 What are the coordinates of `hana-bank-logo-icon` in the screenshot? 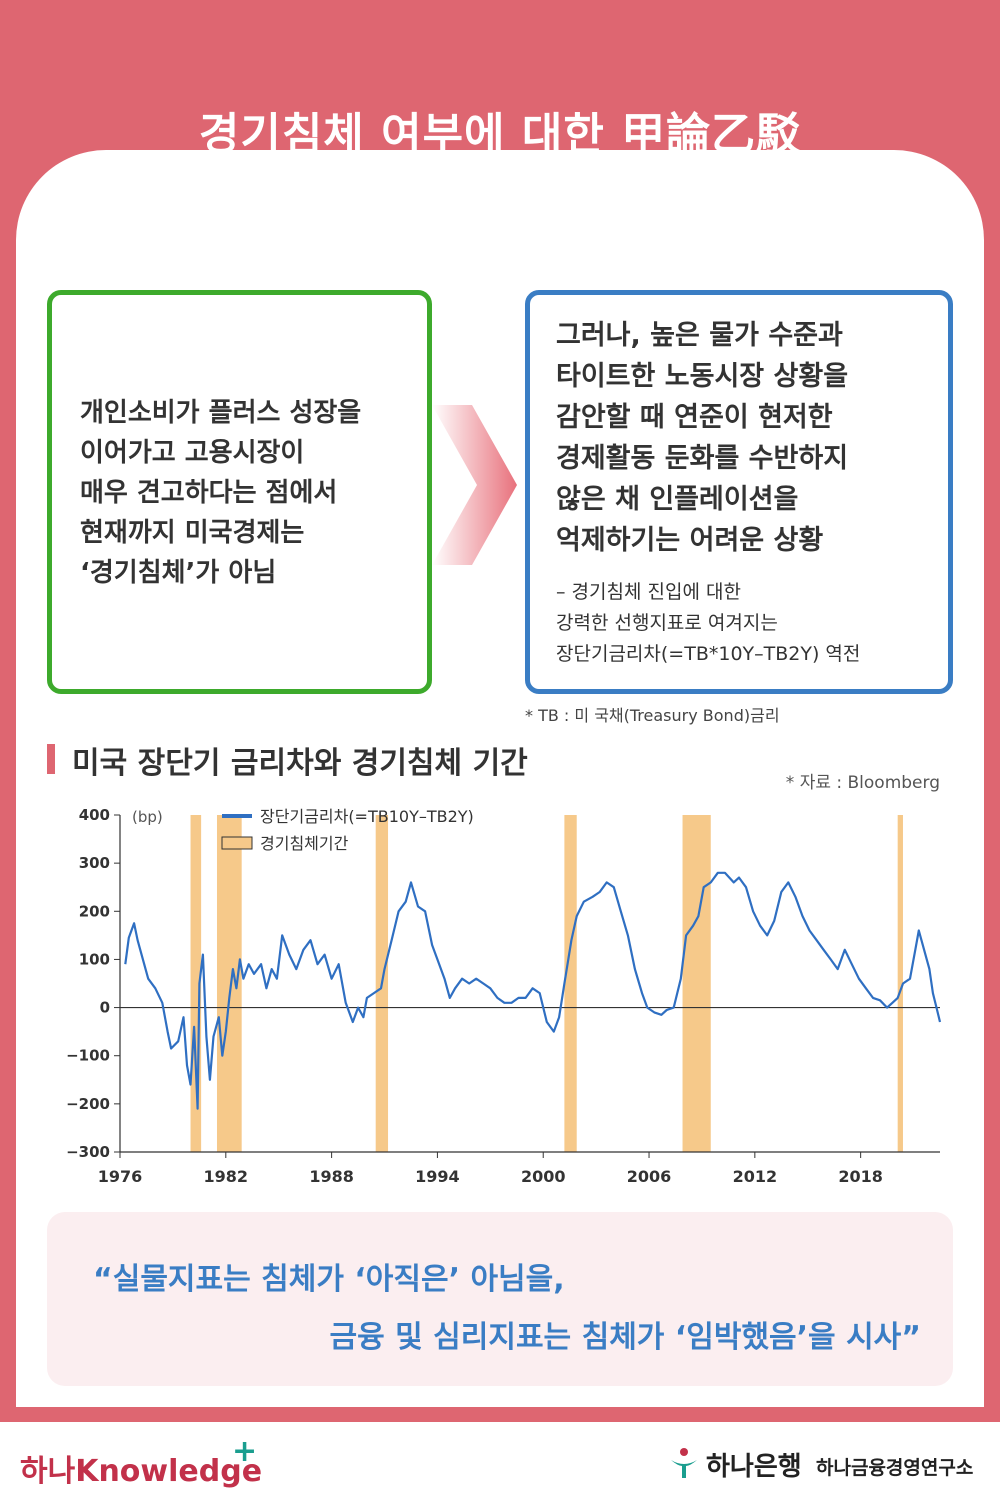 It's located at (684, 1463).